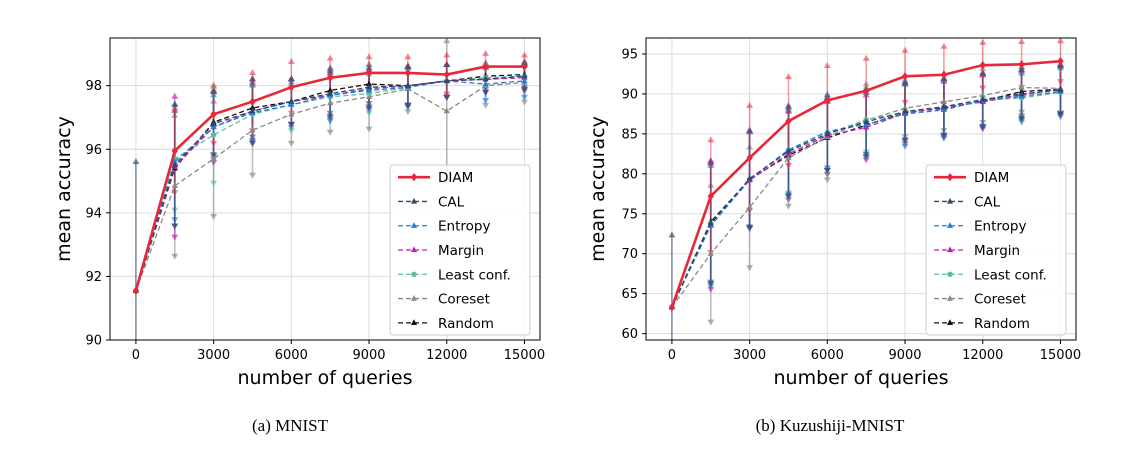 The height and width of the screenshot is (456, 1127). What do you see at coordinates (629, 94) in the screenshot?
I see `y-tick-label: 90` at bounding box center [629, 94].